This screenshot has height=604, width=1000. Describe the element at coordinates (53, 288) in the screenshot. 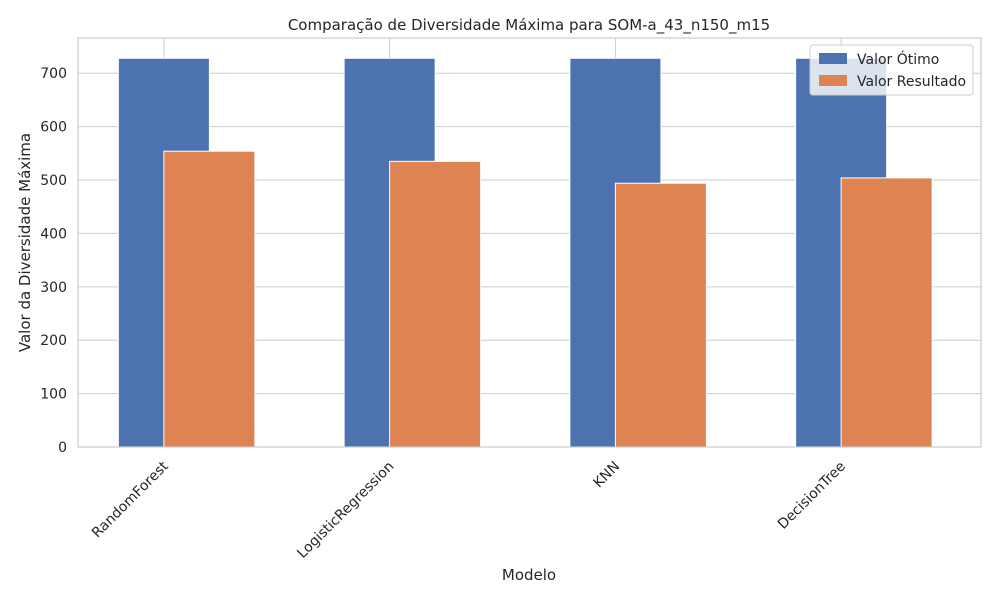

I see `y-tick-label: 300` at that location.